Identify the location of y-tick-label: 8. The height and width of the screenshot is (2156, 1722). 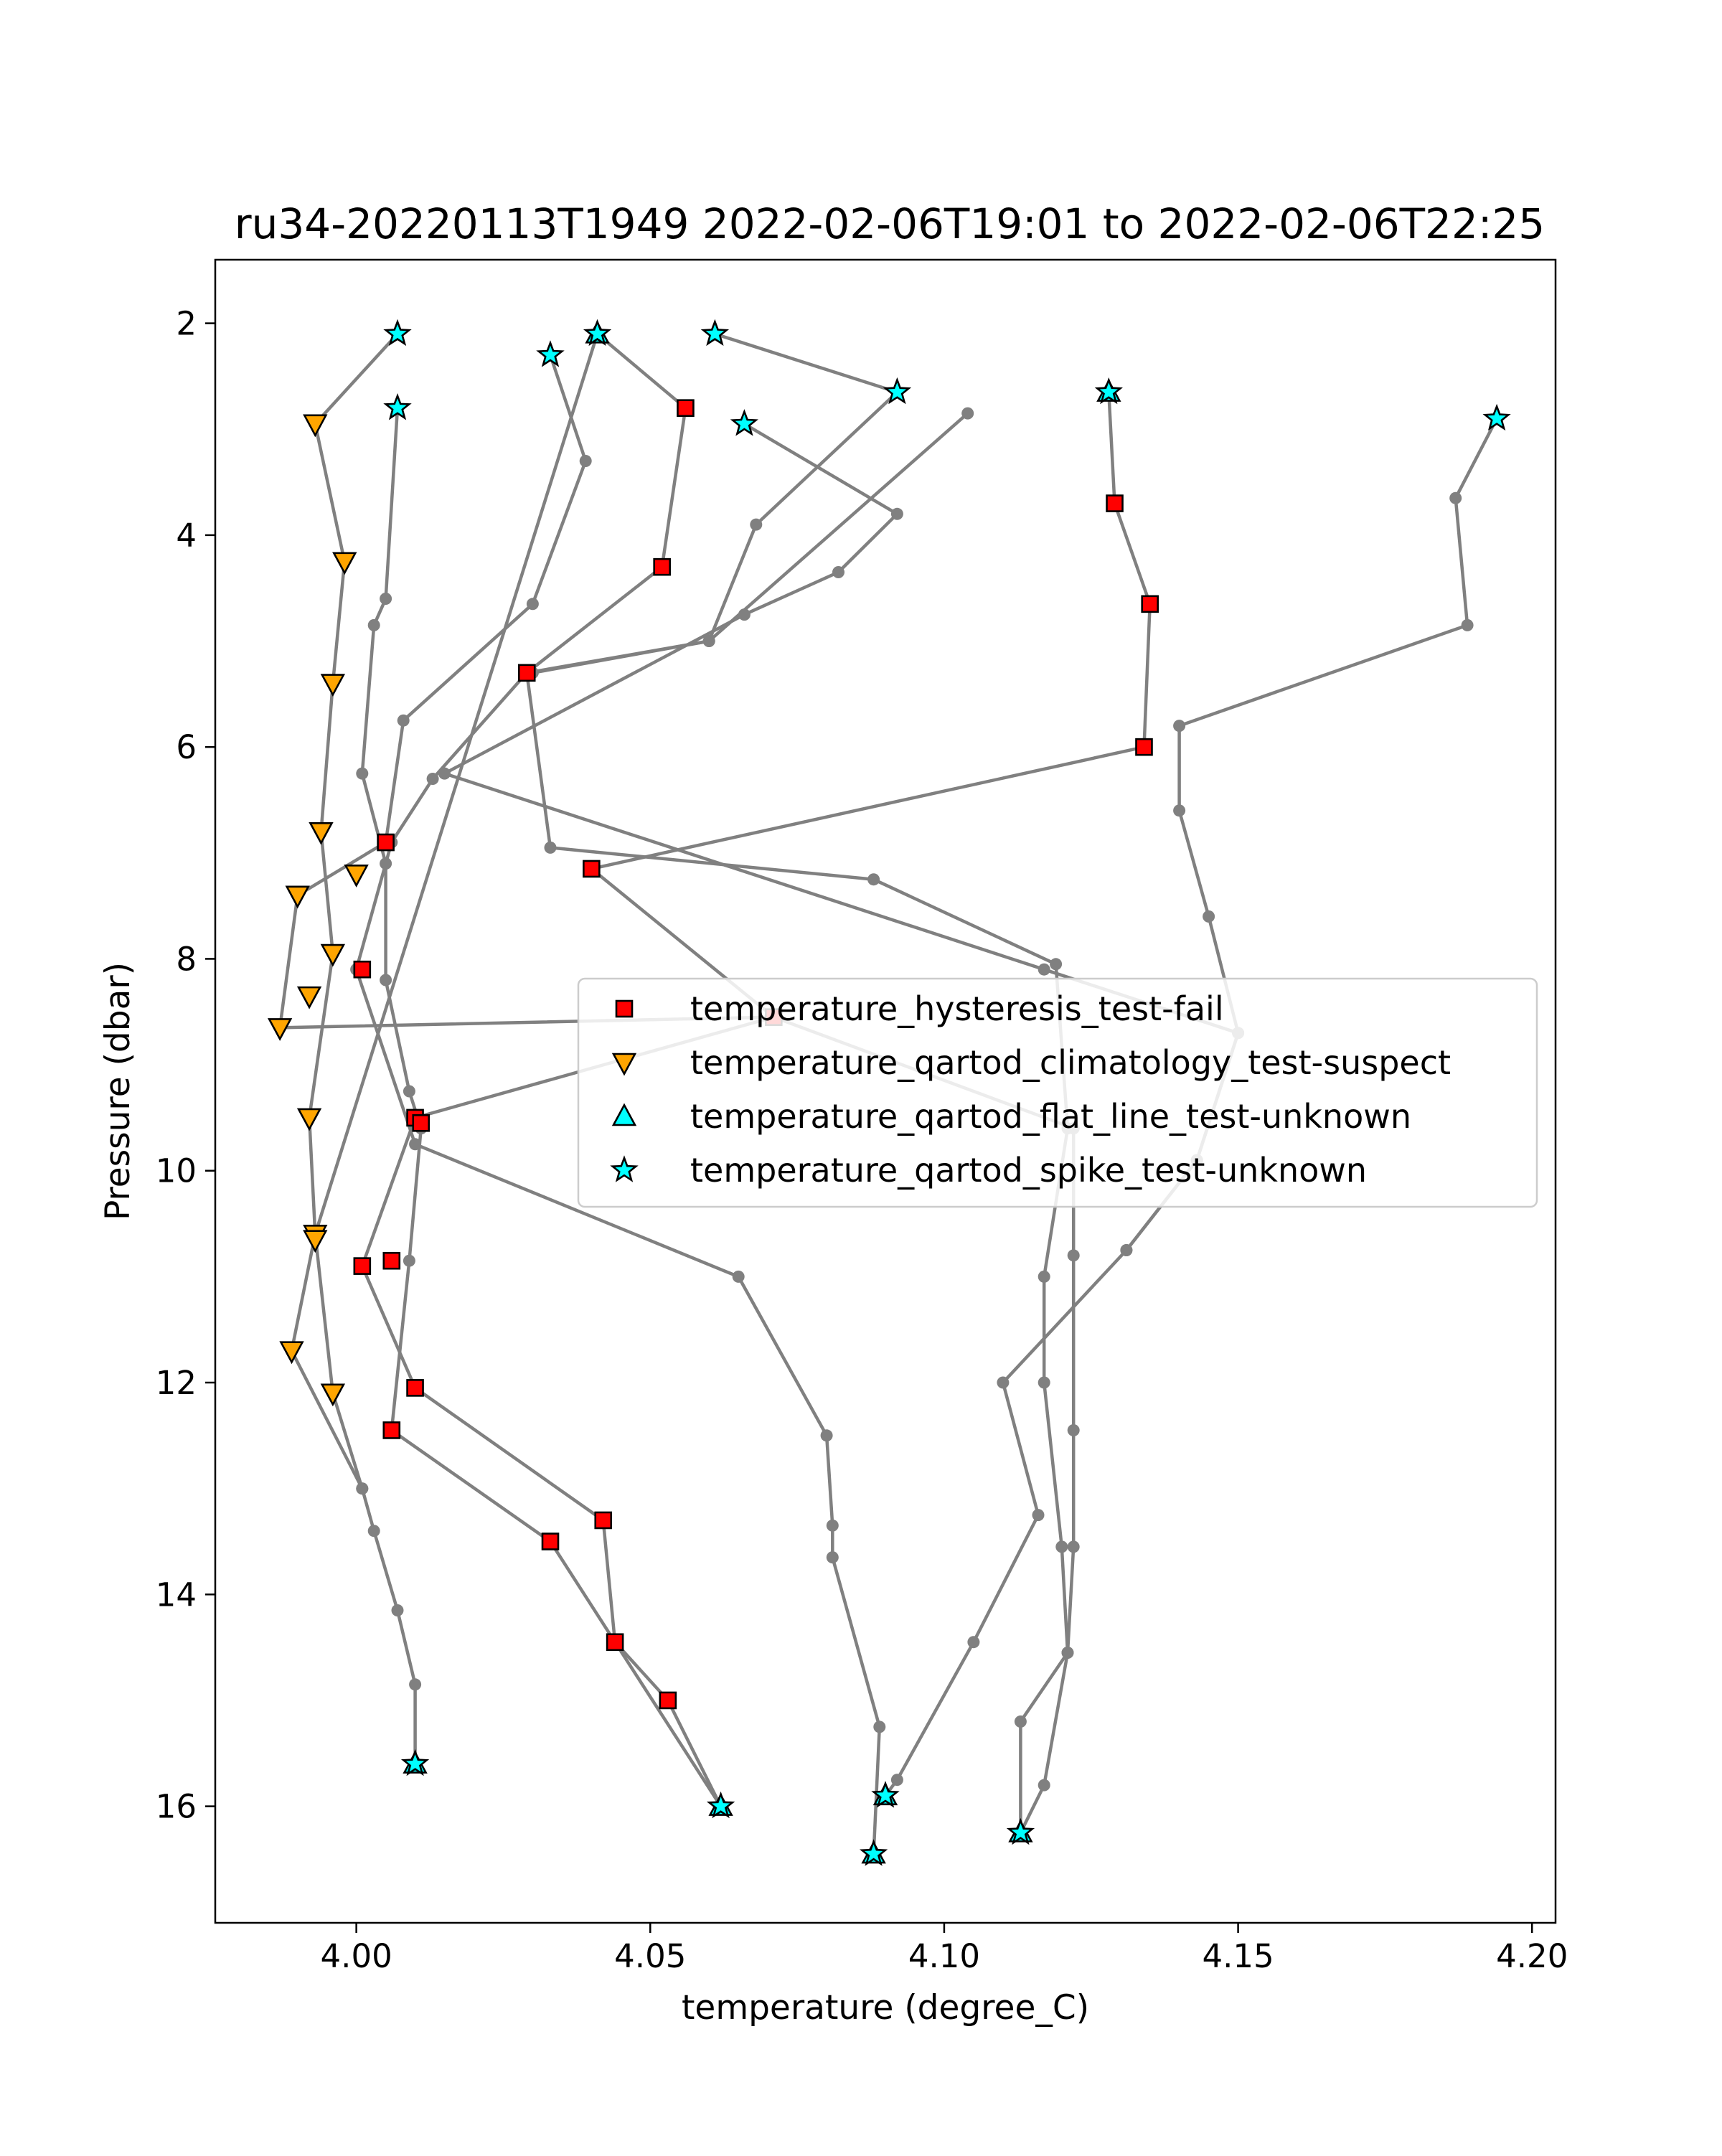
(187, 959).